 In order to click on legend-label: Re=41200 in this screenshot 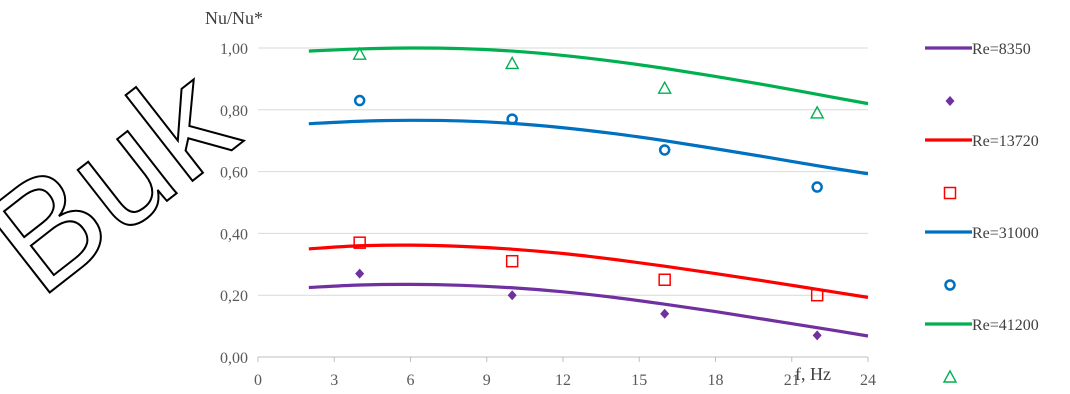, I will do `click(1005, 325)`.